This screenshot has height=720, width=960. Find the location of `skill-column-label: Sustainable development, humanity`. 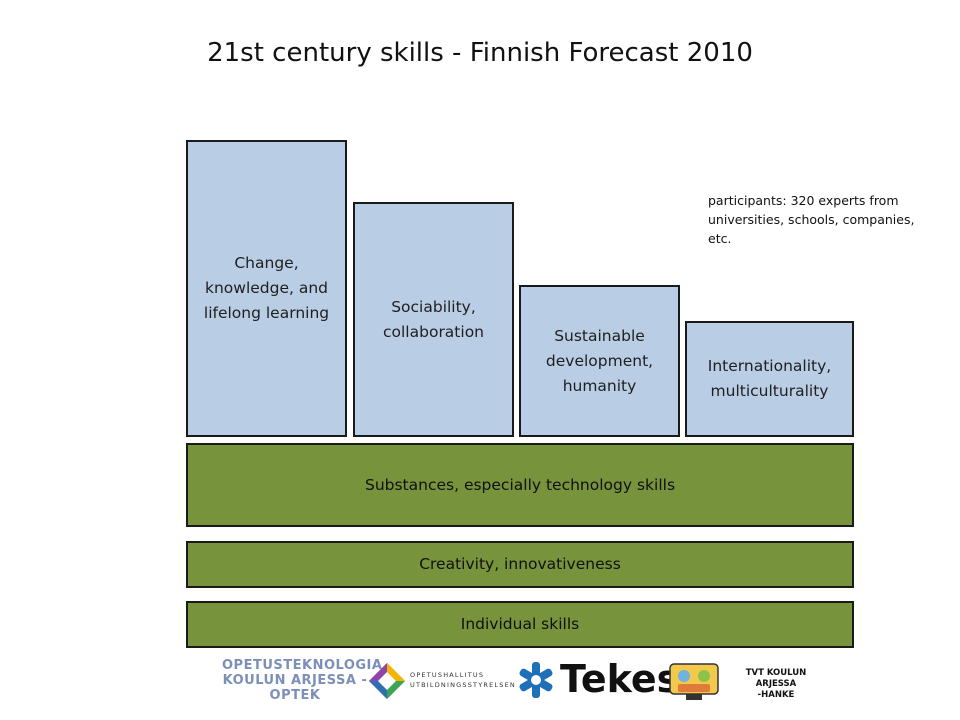

skill-column-label: Sustainable development, humanity is located at coordinates (599, 360).